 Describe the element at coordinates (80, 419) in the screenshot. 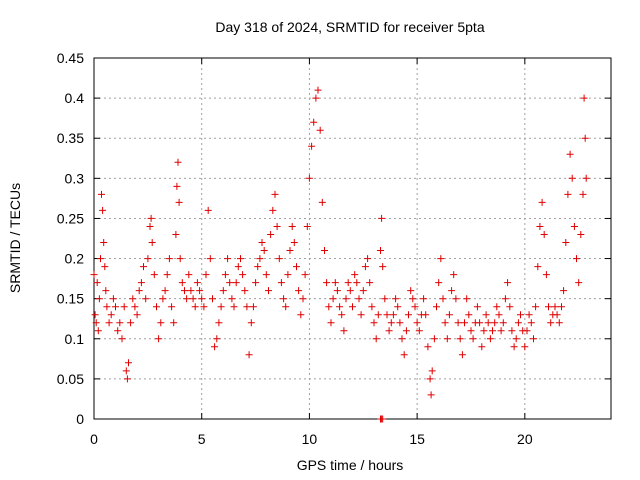

I see `y-tick-label: 0` at that location.